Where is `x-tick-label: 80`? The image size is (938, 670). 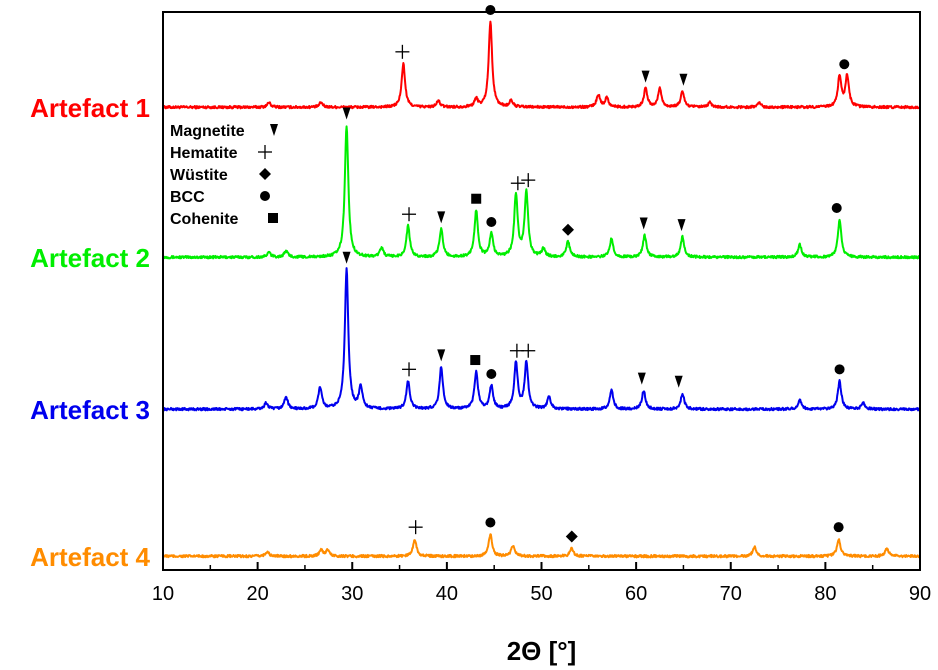 x-tick-label: 80 is located at coordinates (825, 594).